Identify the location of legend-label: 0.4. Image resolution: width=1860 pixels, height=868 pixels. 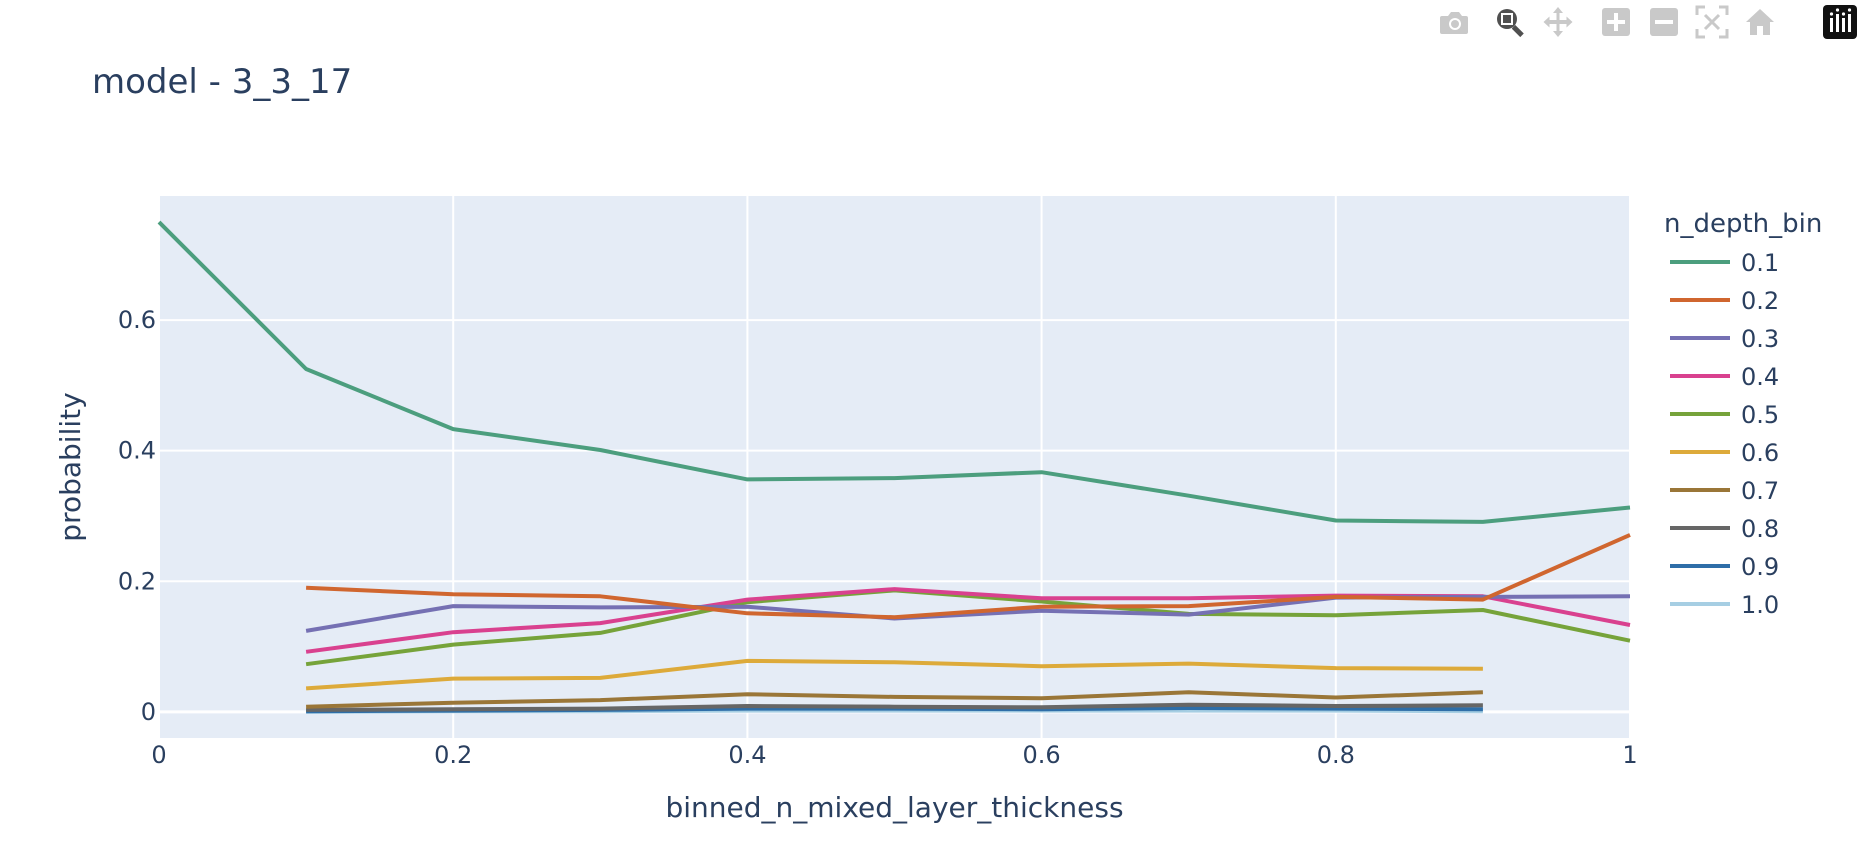
(1760, 377).